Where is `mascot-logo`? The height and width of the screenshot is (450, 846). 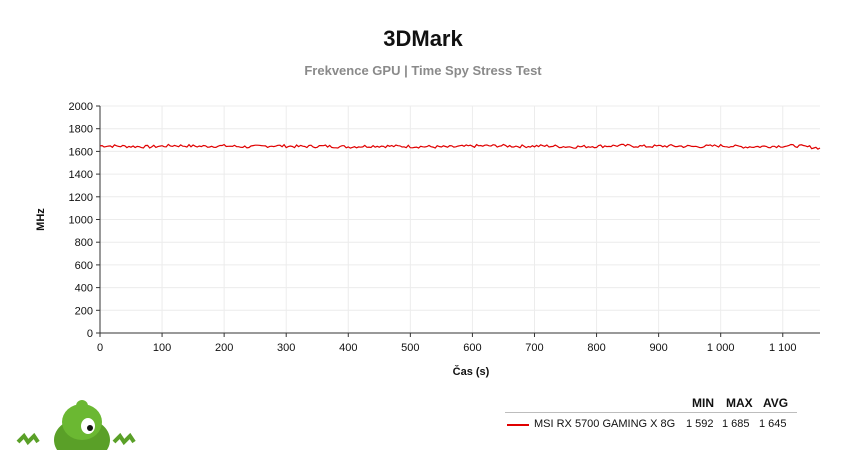 mascot-logo is located at coordinates (76, 425).